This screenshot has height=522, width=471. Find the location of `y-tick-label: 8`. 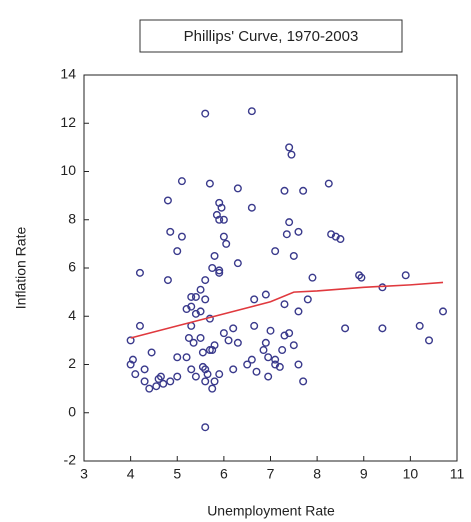

y-tick-label: 8 is located at coordinates (72, 218).